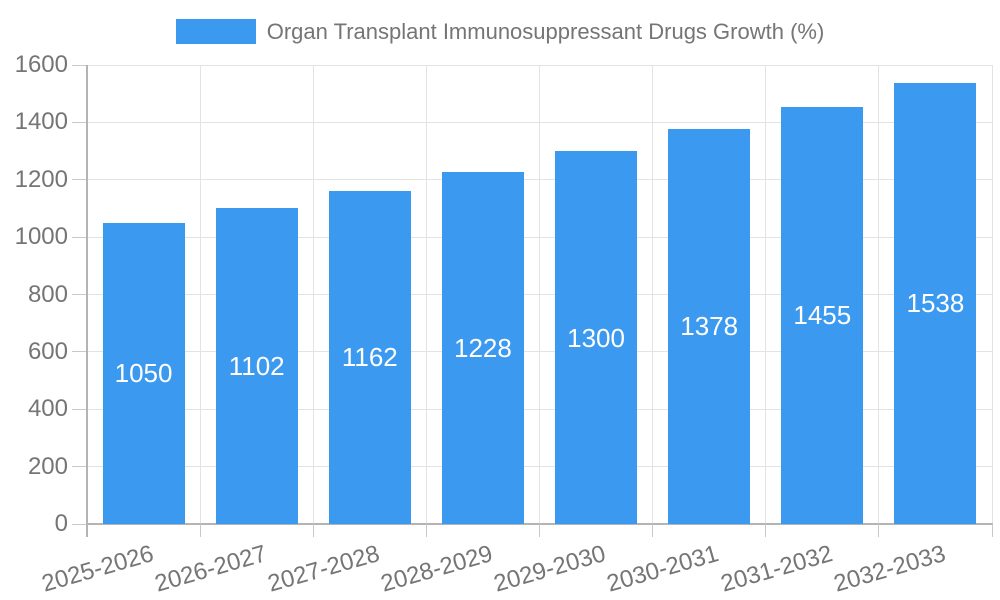 The height and width of the screenshot is (600, 1000). I want to click on y-tick-label: 600, so click(47, 351).